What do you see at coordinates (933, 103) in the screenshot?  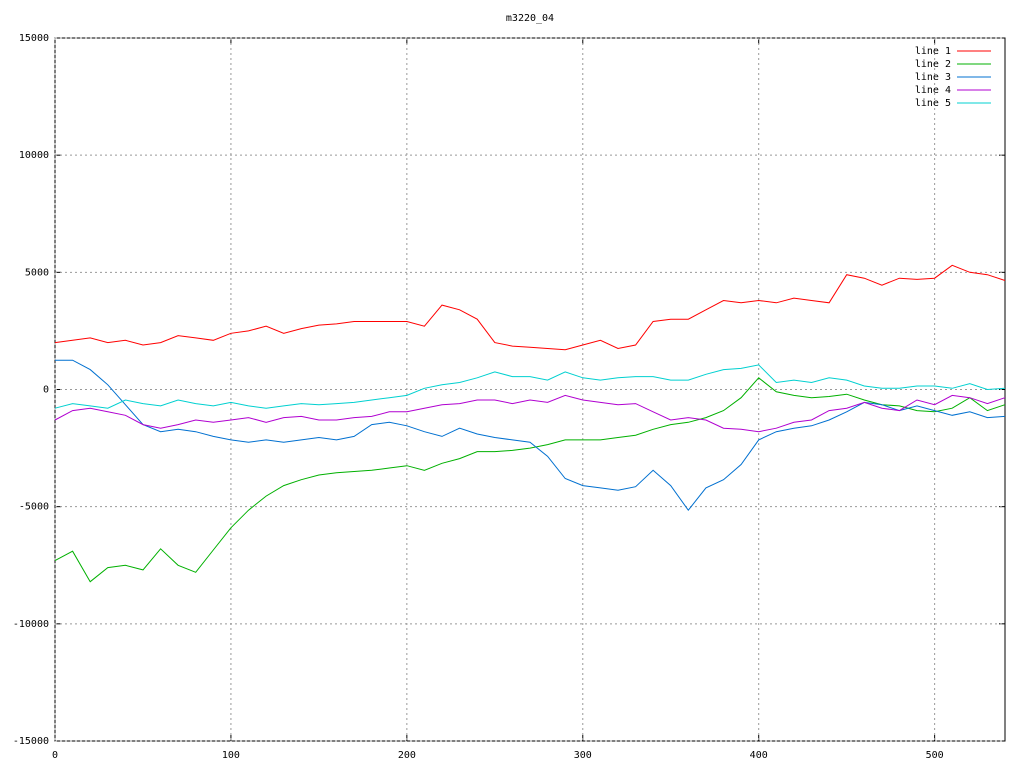 I see `legend-label: line 5` at bounding box center [933, 103].